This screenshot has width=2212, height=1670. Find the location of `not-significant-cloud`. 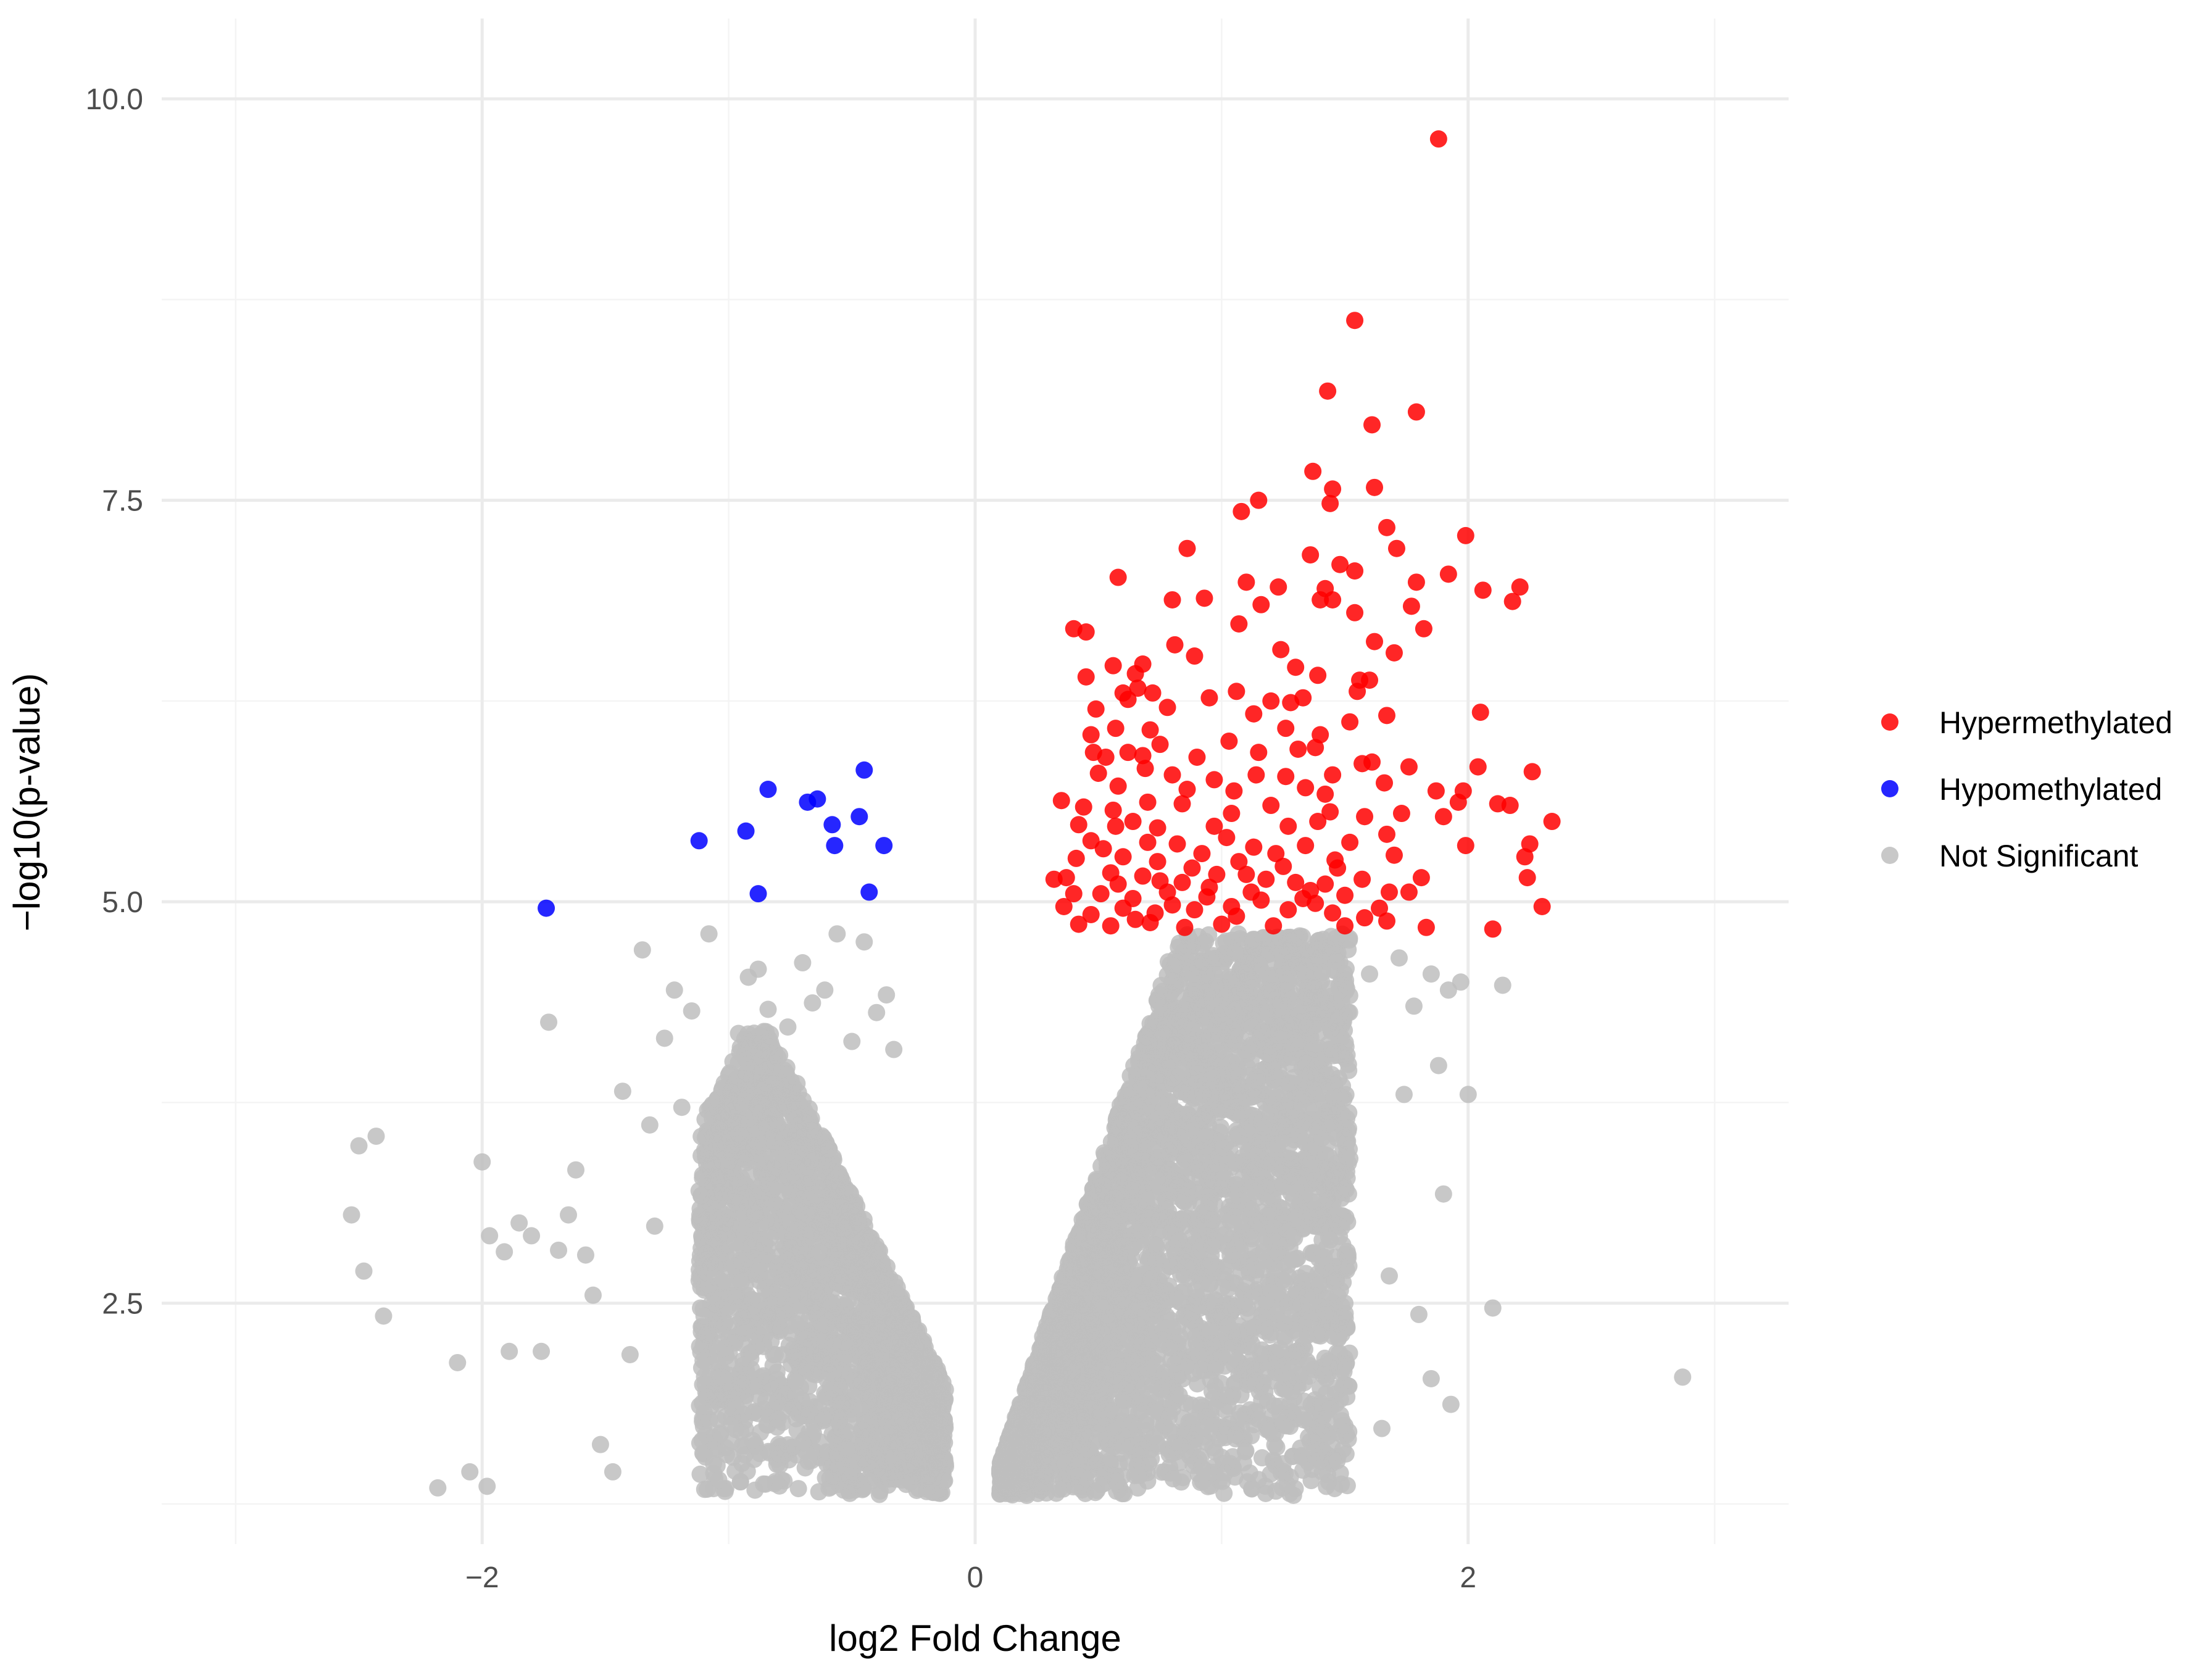

not-significant-cloud is located at coordinates (1024, 1215).